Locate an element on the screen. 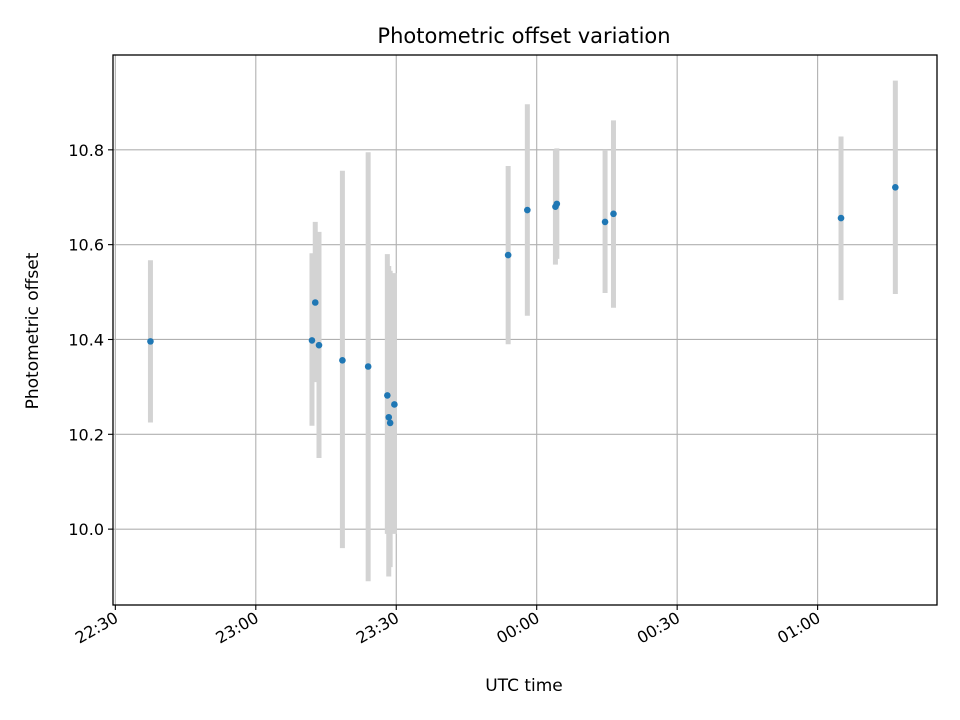 The height and width of the screenshot is (720, 960). y-tick-label: 10.6 is located at coordinates (86, 245).